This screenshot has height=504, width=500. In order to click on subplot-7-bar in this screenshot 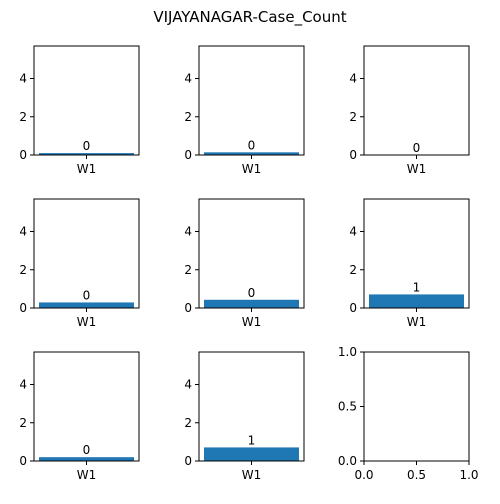, I will do `click(86, 459)`.